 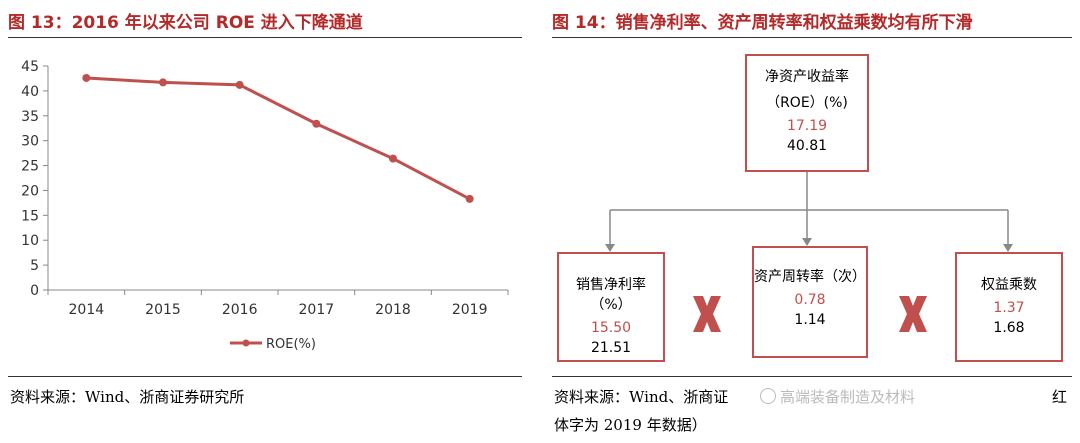 I want to click on left-source: 资料来源：Wind、浙商证券研究所, so click(x=127, y=397).